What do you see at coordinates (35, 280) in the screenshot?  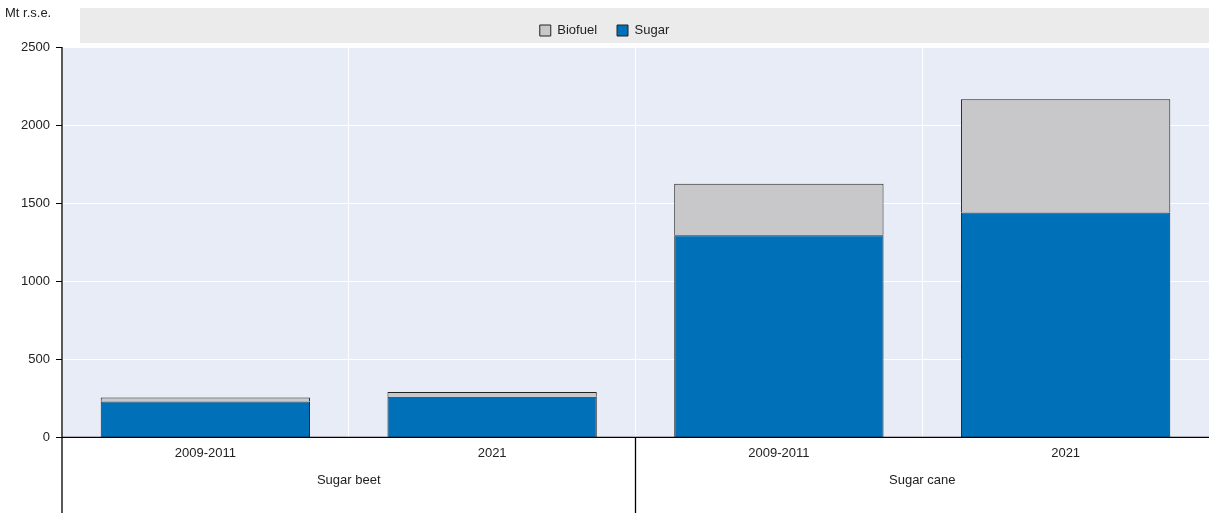 I see `y-tick-label: 1000` at bounding box center [35, 280].